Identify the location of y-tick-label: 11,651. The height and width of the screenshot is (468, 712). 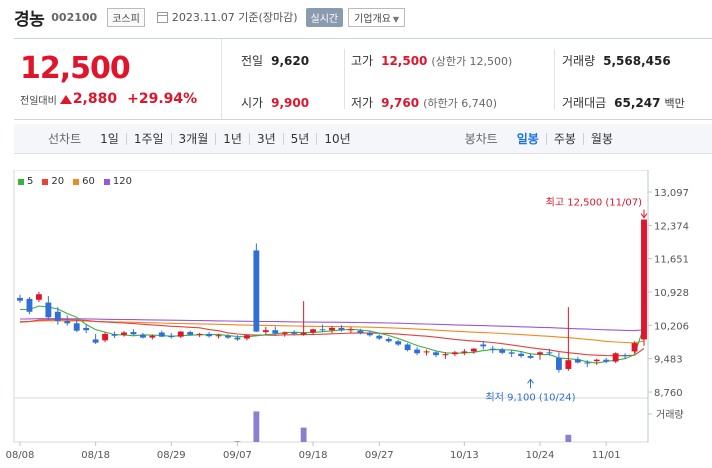
(671, 260).